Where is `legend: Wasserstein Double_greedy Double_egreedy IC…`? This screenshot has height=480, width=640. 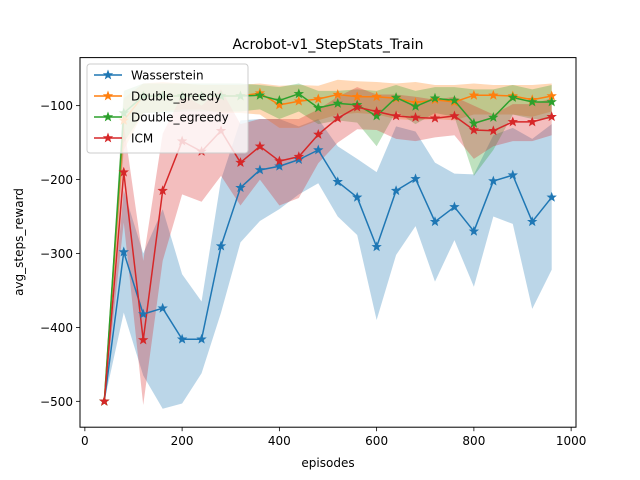 legend: Wasserstein Double_greedy Double_egreedy IC… is located at coordinates (167, 108).